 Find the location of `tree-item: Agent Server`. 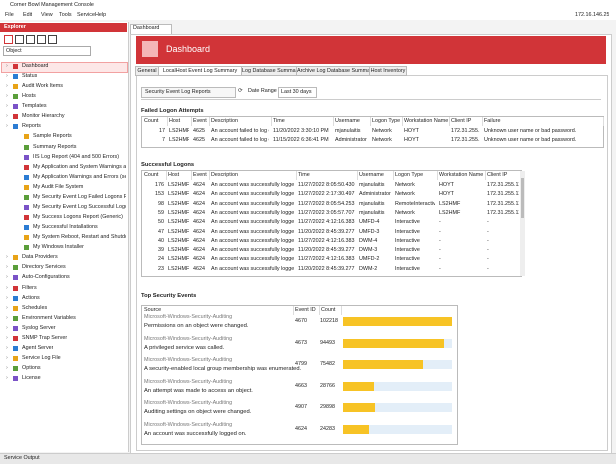

tree-item: Agent Server is located at coordinates (38, 347).